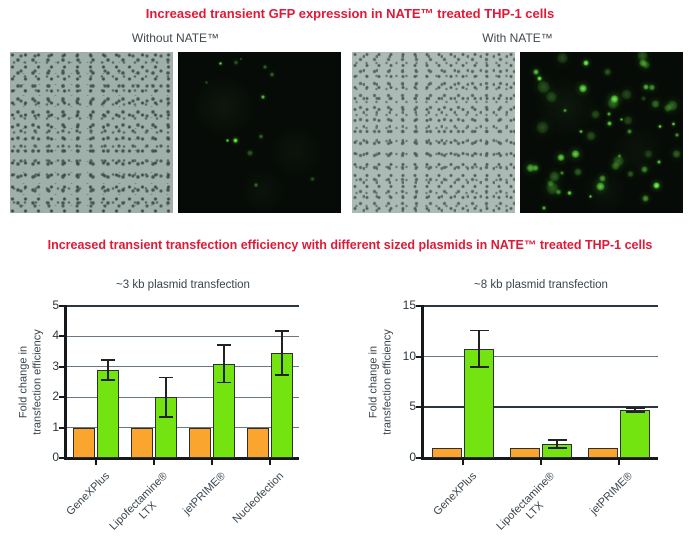 The width and height of the screenshot is (700, 537). What do you see at coordinates (601, 132) in the screenshot?
I see `micro-panel-gfp-with-nate` at bounding box center [601, 132].